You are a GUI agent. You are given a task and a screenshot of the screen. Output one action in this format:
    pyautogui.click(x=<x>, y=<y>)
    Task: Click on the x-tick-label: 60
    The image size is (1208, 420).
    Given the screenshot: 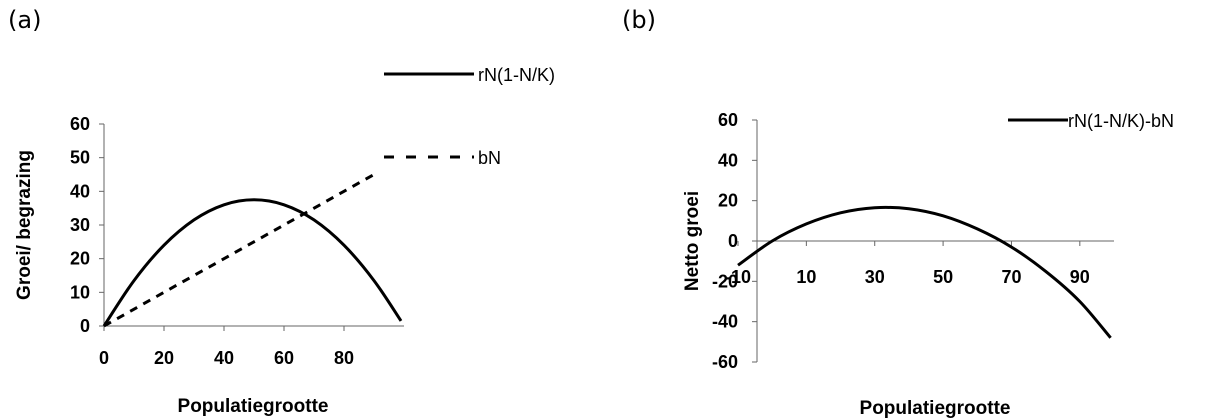 What is the action you would take?
    pyautogui.click(x=284, y=358)
    